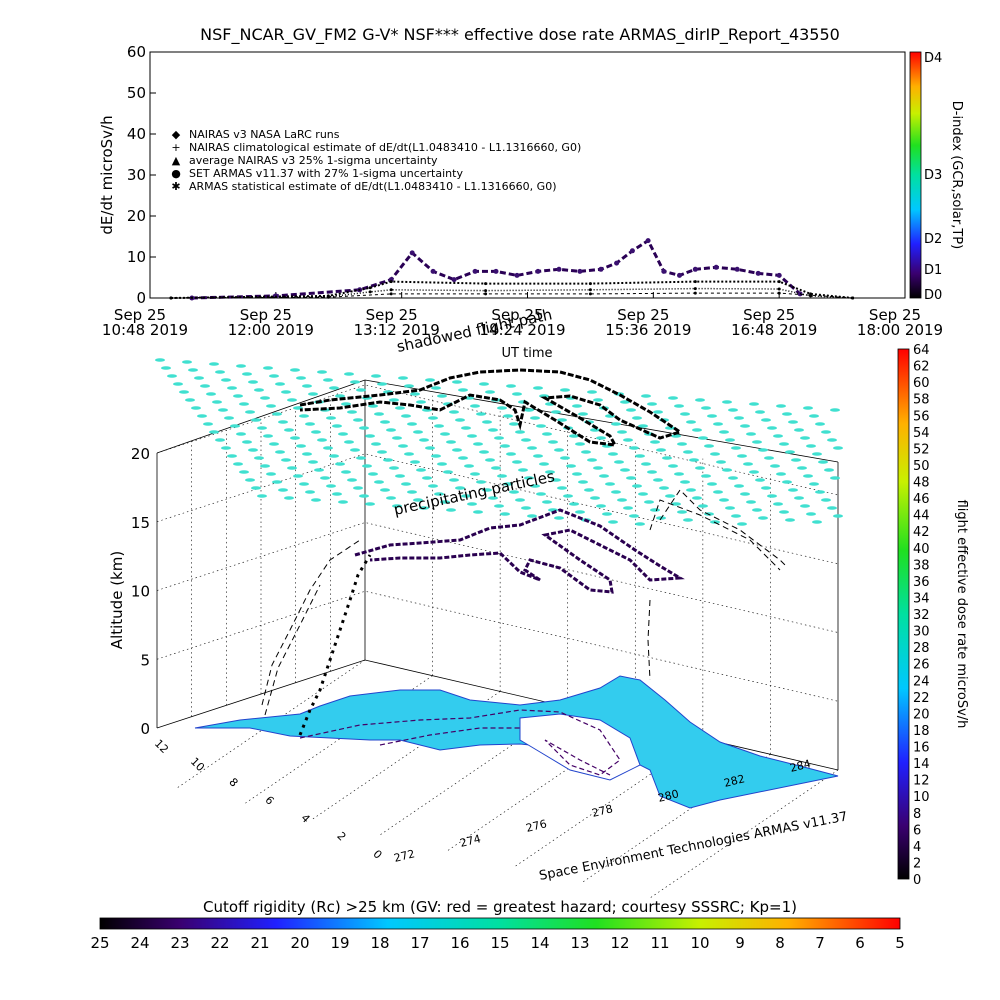  Describe the element at coordinates (921, 731) in the screenshot. I see `dose-tick-label: 18` at that location.